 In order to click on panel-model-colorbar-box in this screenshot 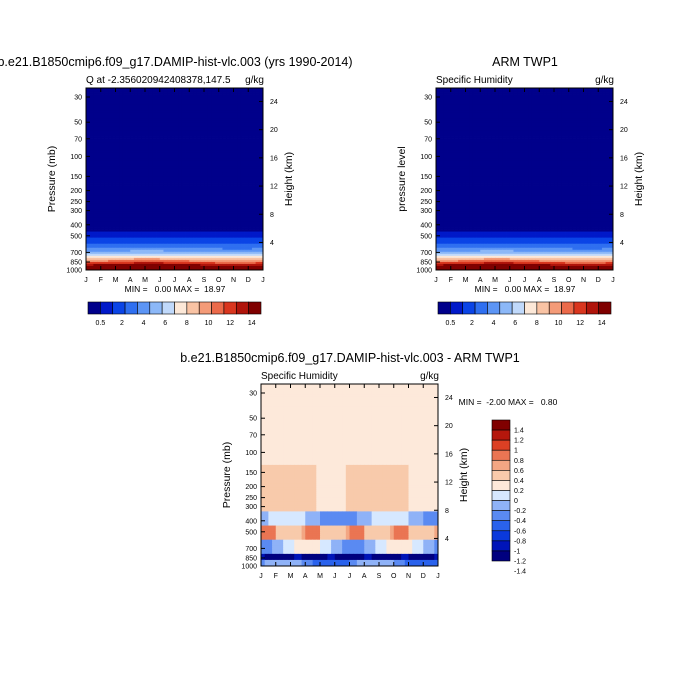, I will do `click(107, 308)`.